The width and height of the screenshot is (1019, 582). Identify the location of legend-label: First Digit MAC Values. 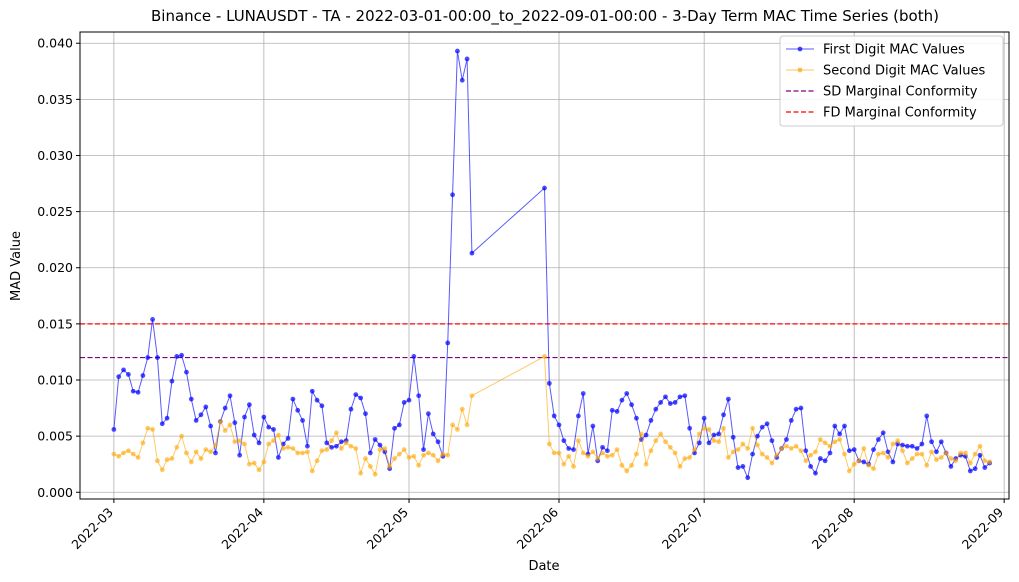
(894, 50).